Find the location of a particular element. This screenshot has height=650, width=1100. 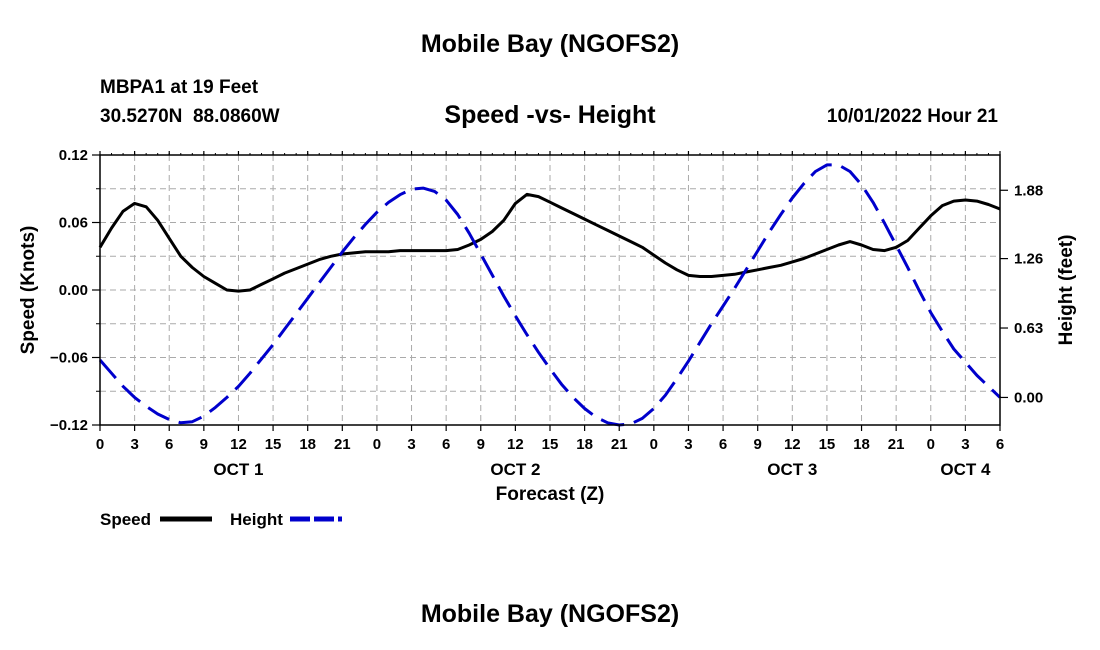

datetime-label: 10/01/2022 Hour 21 is located at coordinates (912, 116).